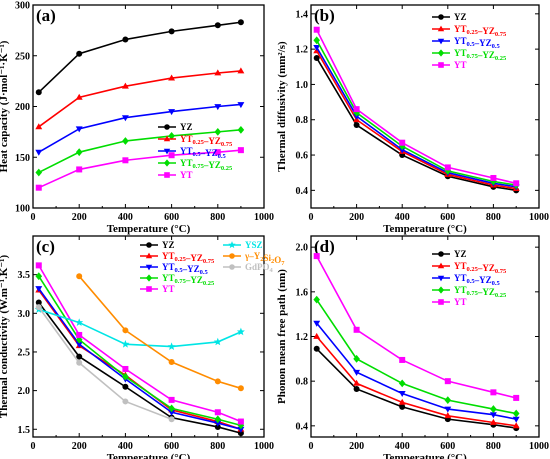 This screenshot has height=459, width=550. I want to click on legend-label: YT0.75–YZ0.25, so click(480, 292).